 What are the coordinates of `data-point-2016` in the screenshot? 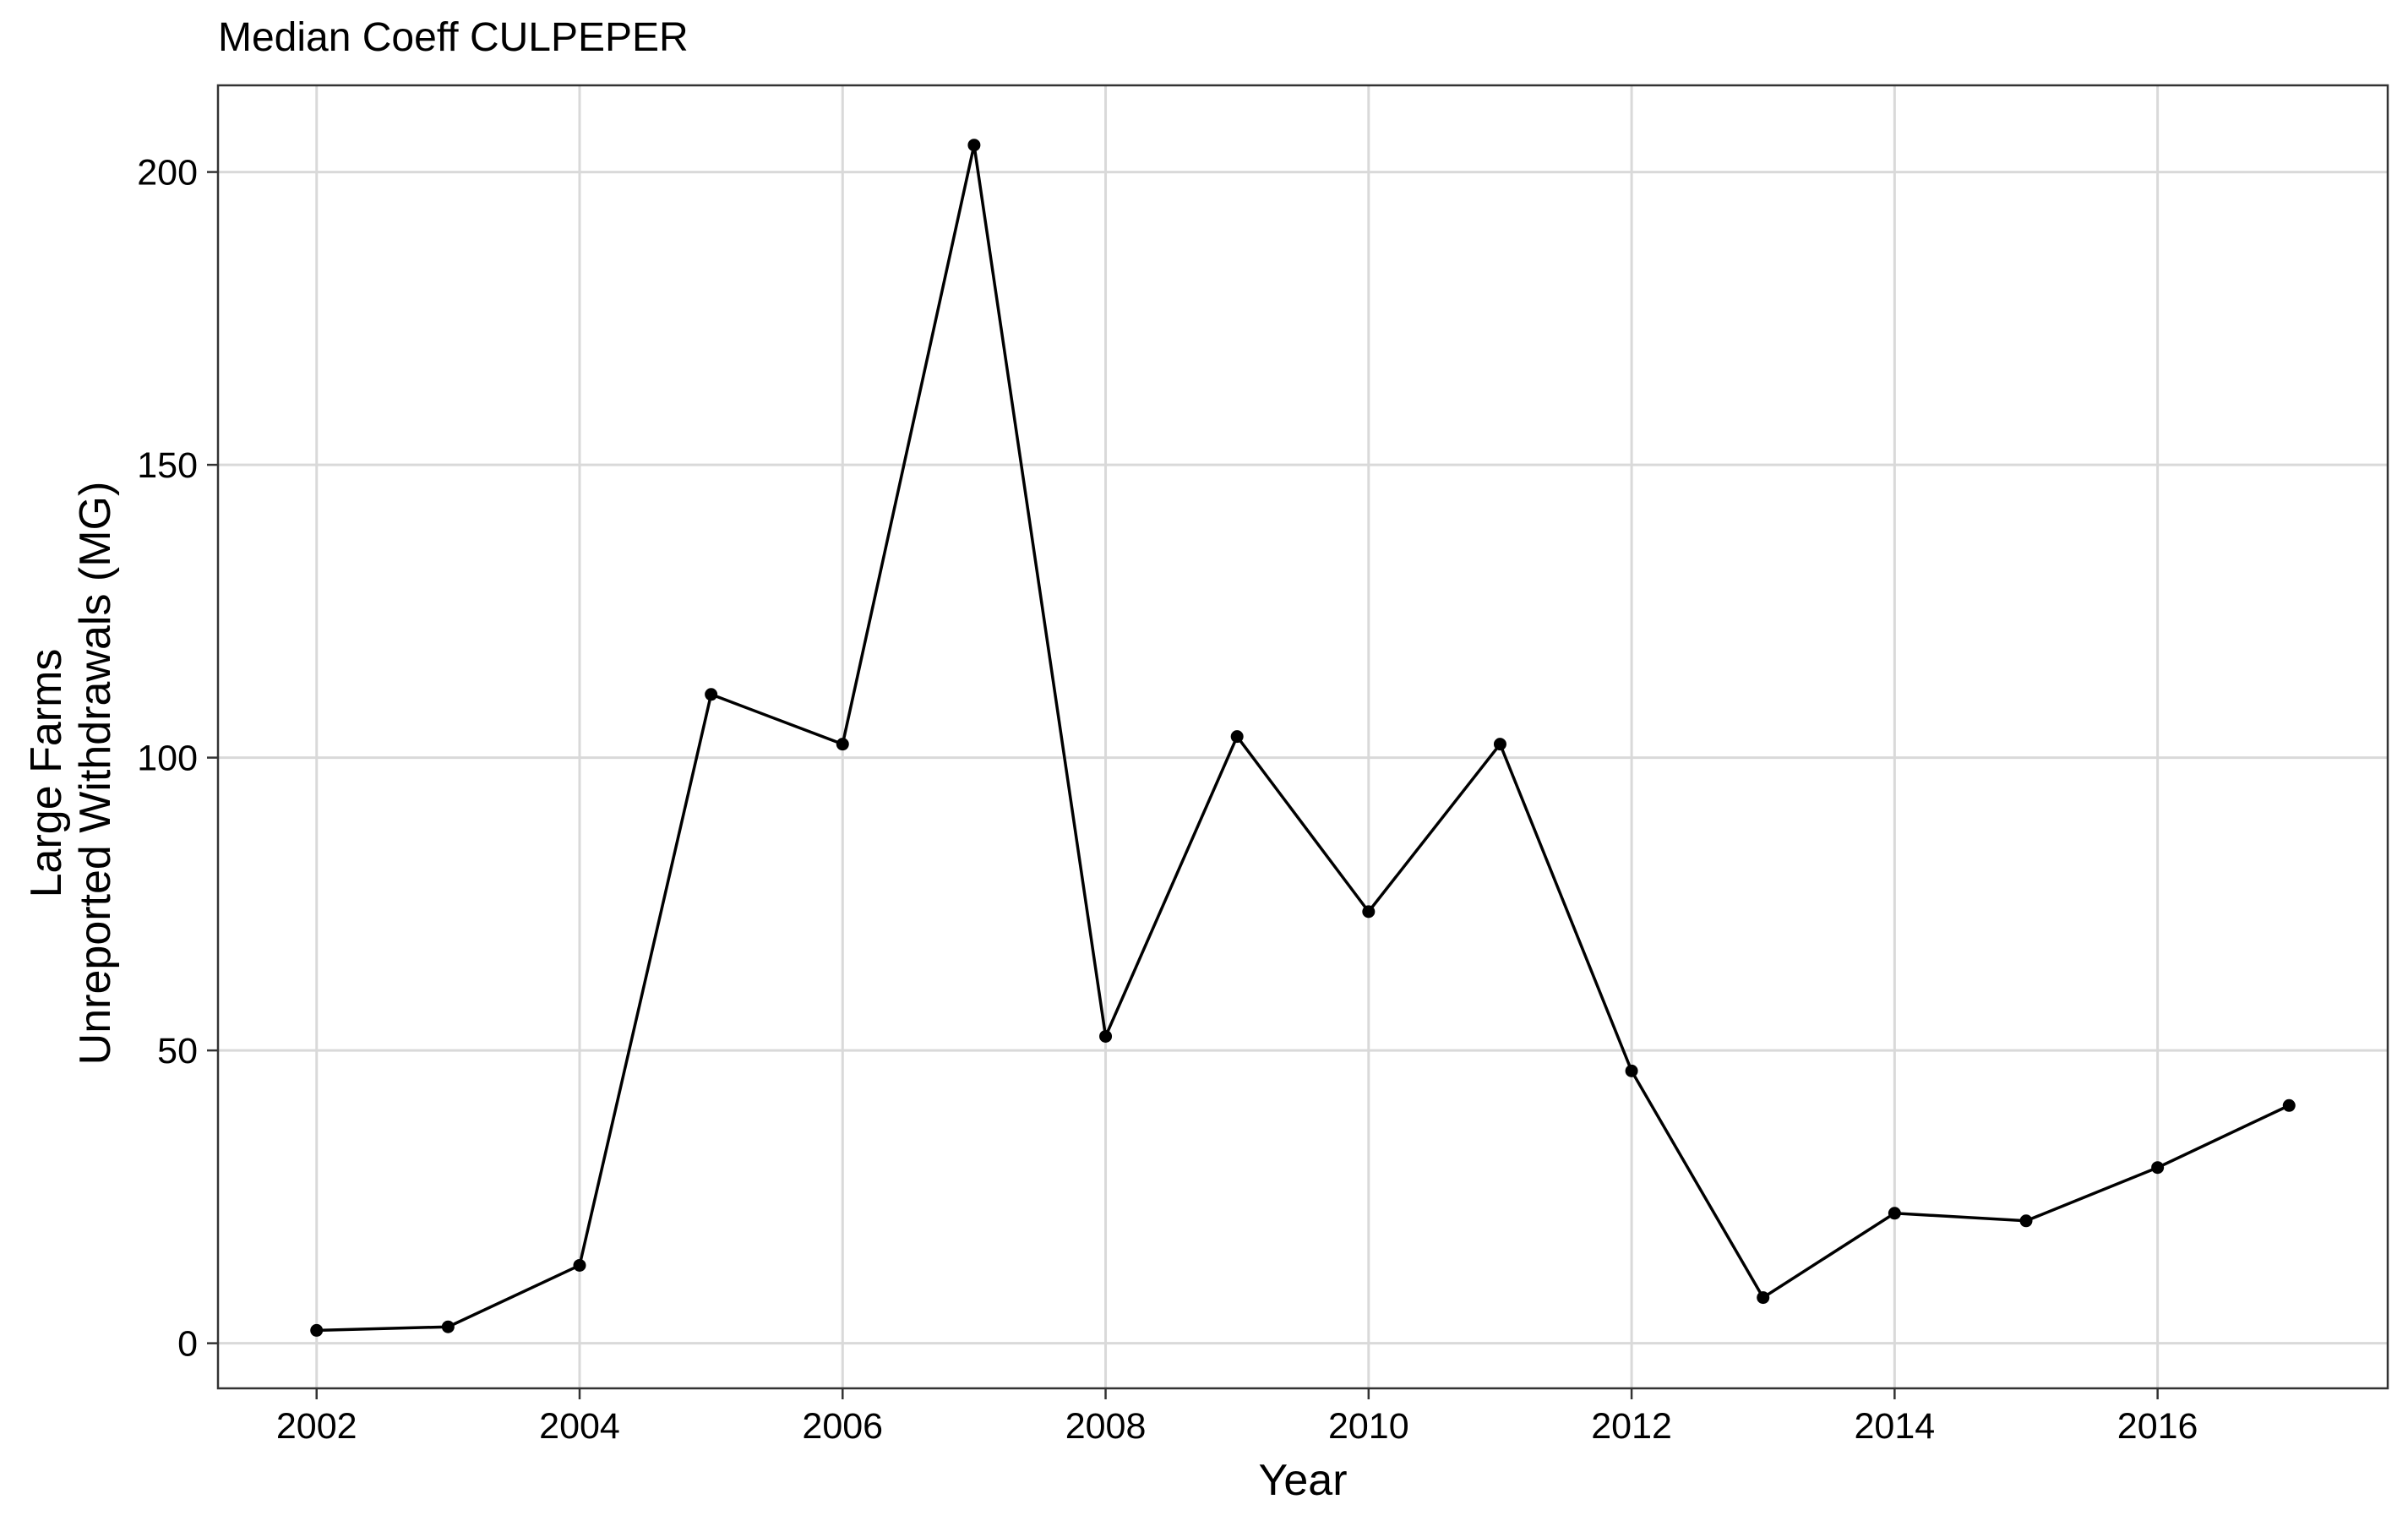 It's located at (2158, 1168).